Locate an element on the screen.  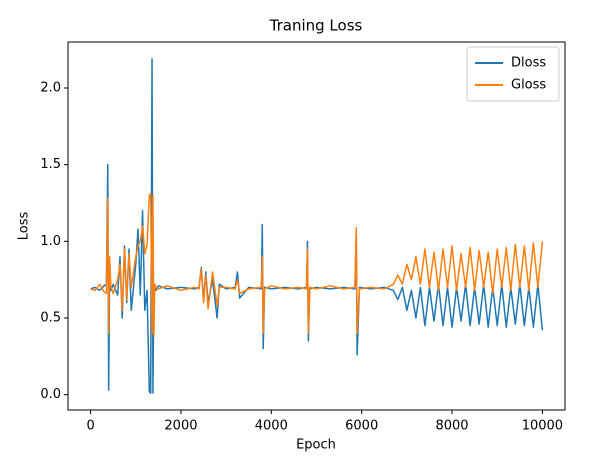
x-tick-label: 10000 is located at coordinates (542, 426).